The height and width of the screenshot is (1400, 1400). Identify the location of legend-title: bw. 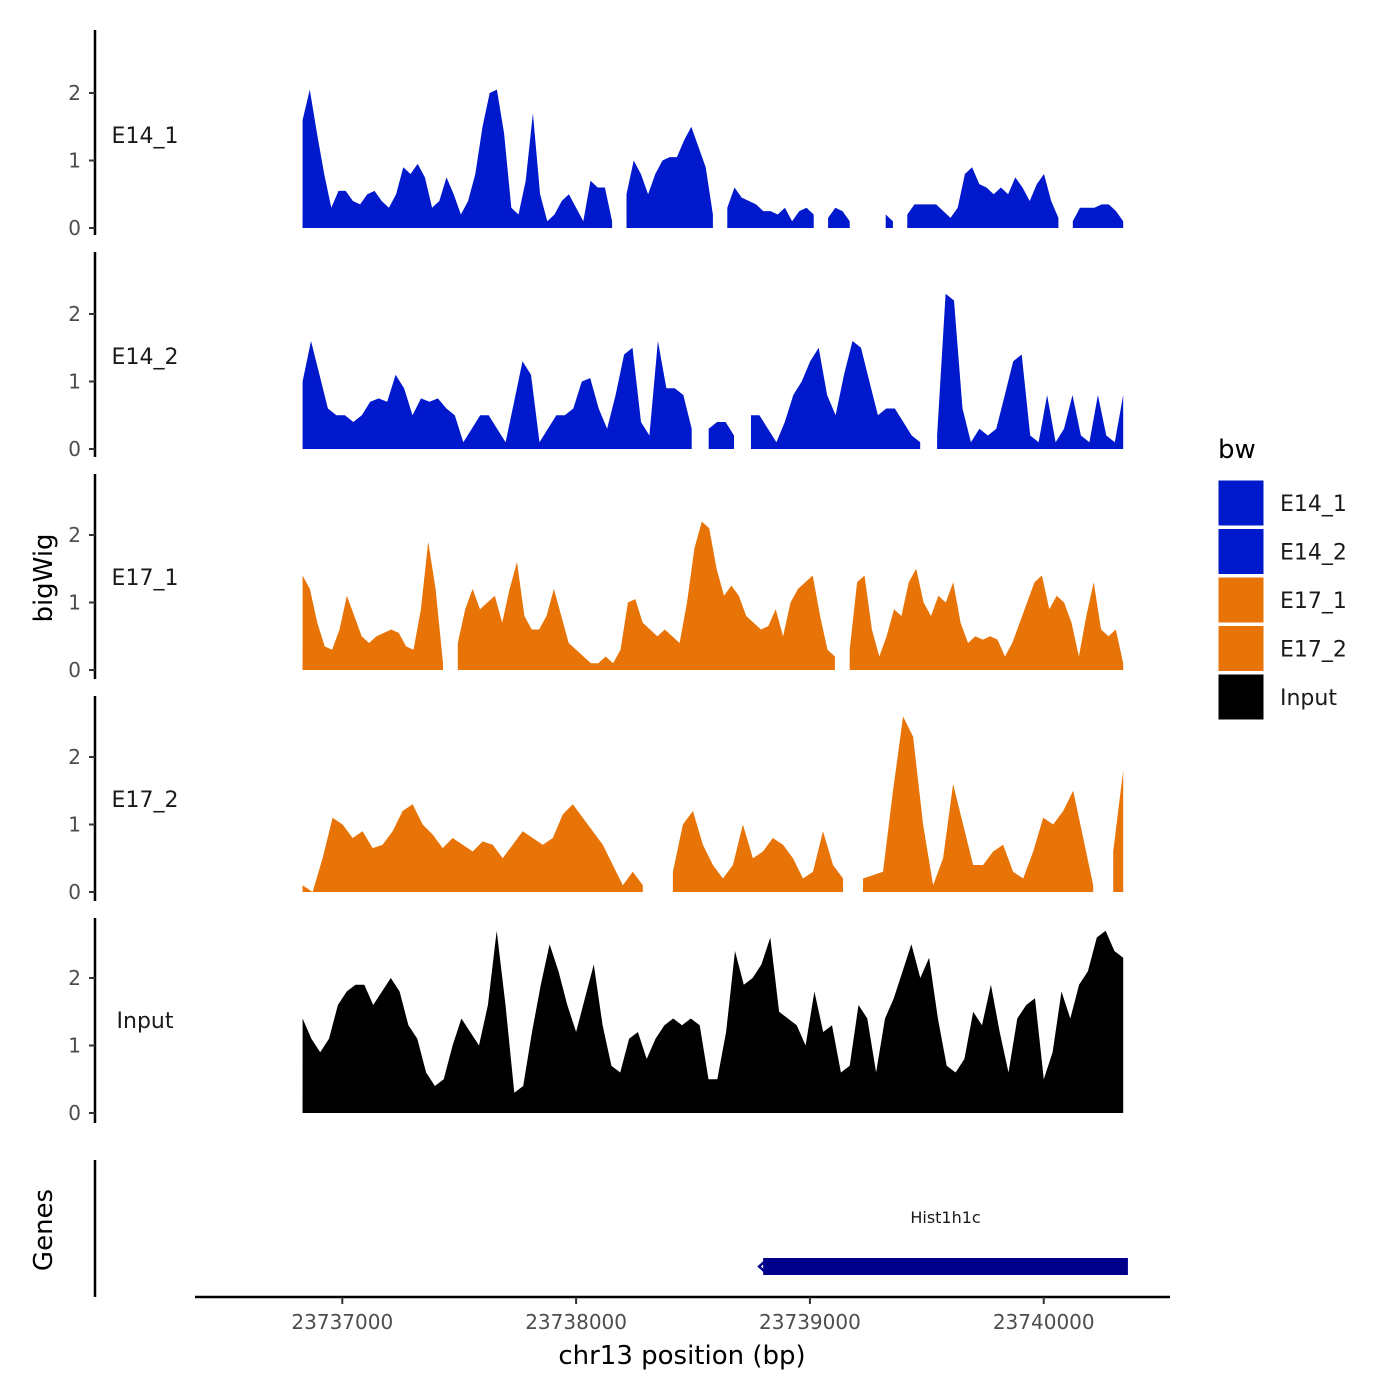
(1237, 450).